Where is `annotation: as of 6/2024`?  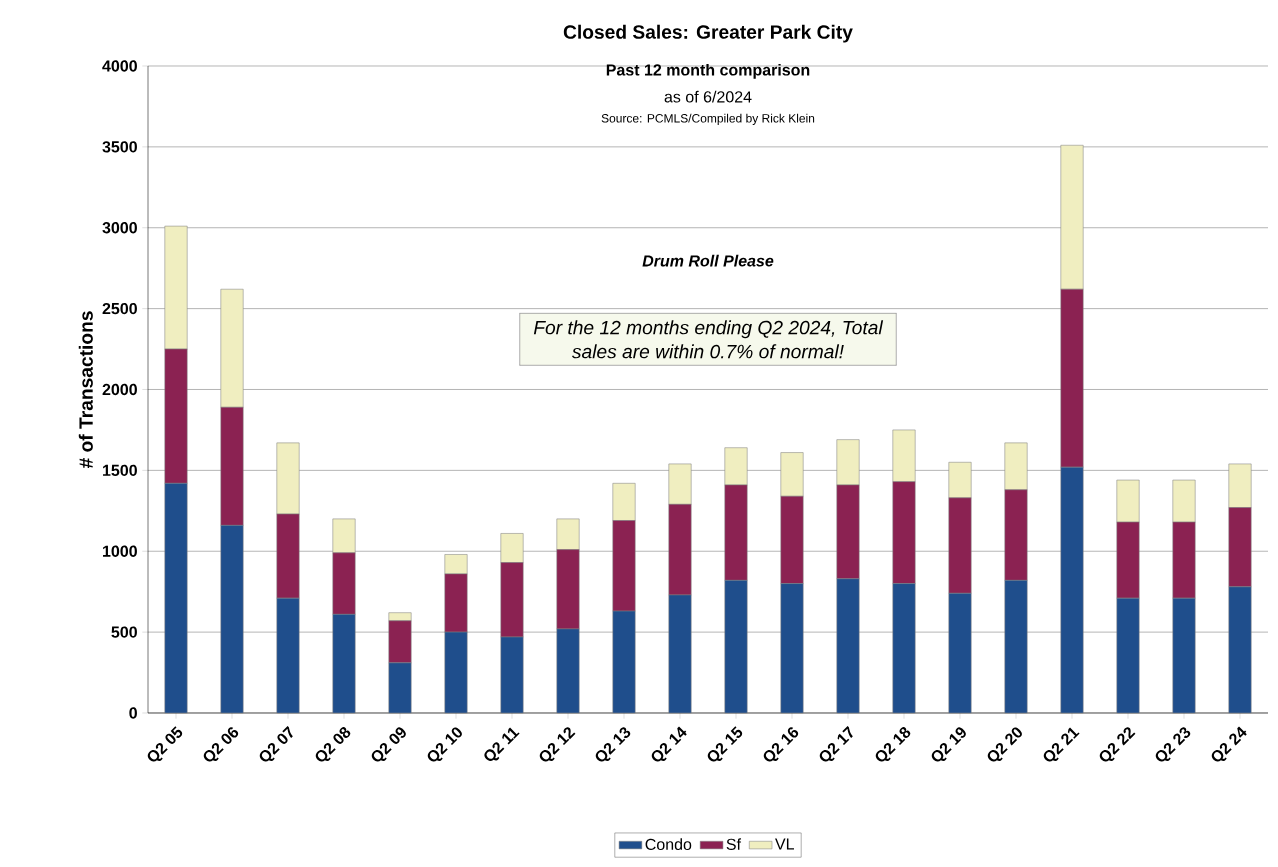
annotation: as of 6/2024 is located at coordinates (708, 96).